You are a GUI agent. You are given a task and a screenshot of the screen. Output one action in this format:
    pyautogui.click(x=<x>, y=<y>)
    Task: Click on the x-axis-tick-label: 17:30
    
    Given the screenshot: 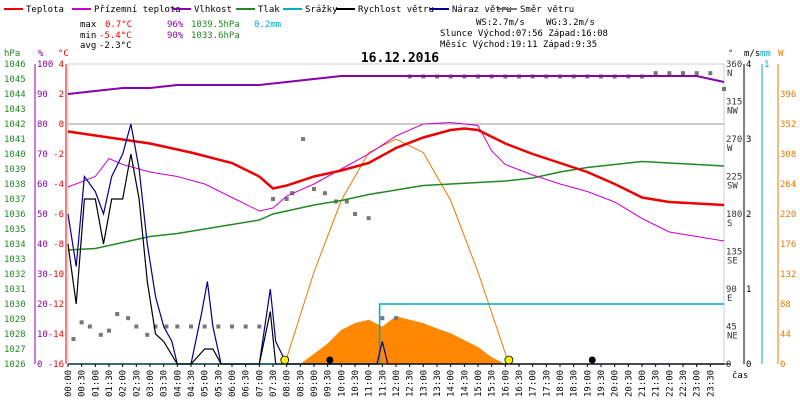 What is the action you would take?
    pyautogui.click(x=547, y=383)
    